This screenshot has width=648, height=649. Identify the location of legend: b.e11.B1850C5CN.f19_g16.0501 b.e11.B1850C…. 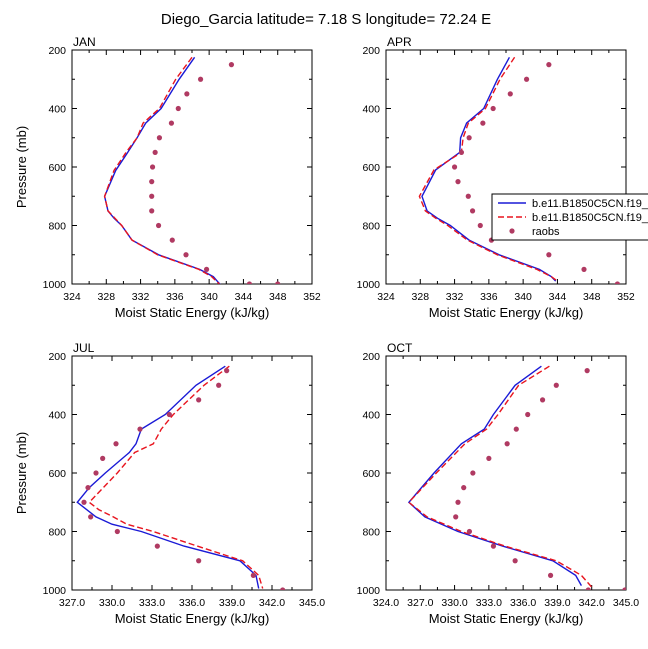
(569, 217).